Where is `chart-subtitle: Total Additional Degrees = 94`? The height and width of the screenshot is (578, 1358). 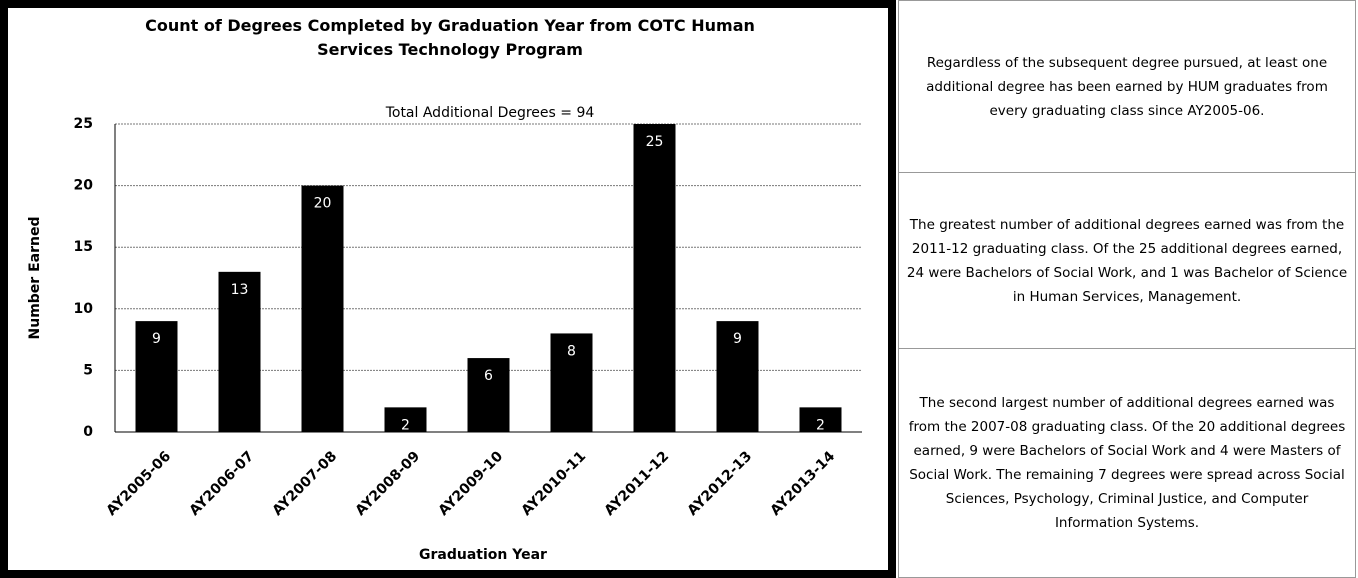 chart-subtitle: Total Additional Degrees = 94 is located at coordinates (490, 113).